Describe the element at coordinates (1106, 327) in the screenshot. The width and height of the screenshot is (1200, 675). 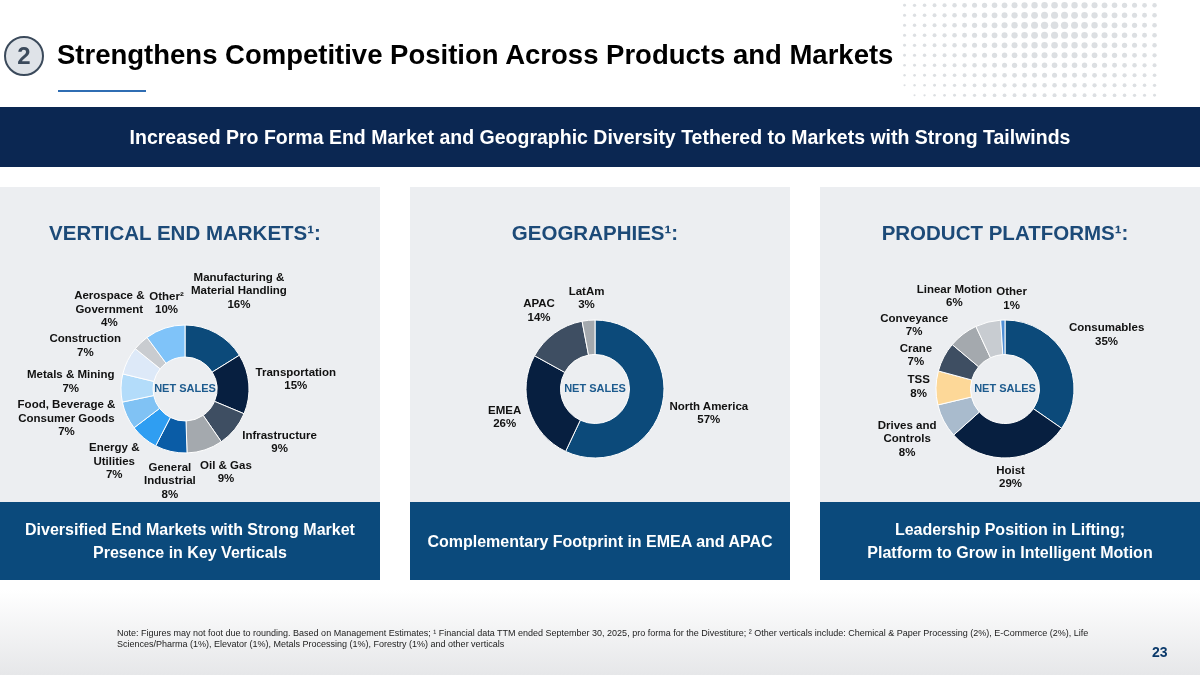
I see `slice-label: Consumables` at that location.